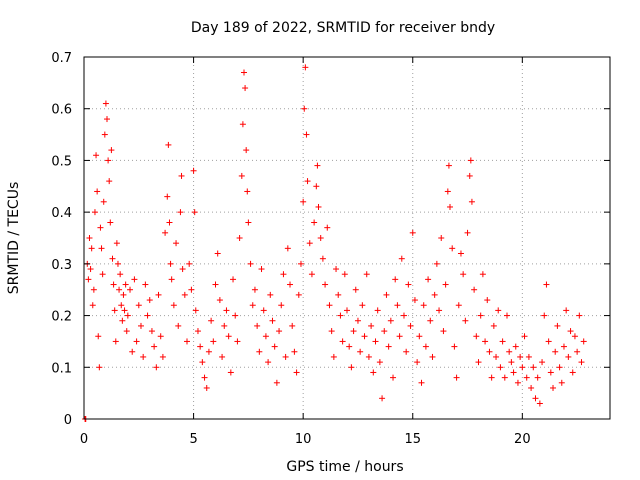 This screenshot has width=640, height=480. I want to click on y-tick-label: 0, so click(68, 420).